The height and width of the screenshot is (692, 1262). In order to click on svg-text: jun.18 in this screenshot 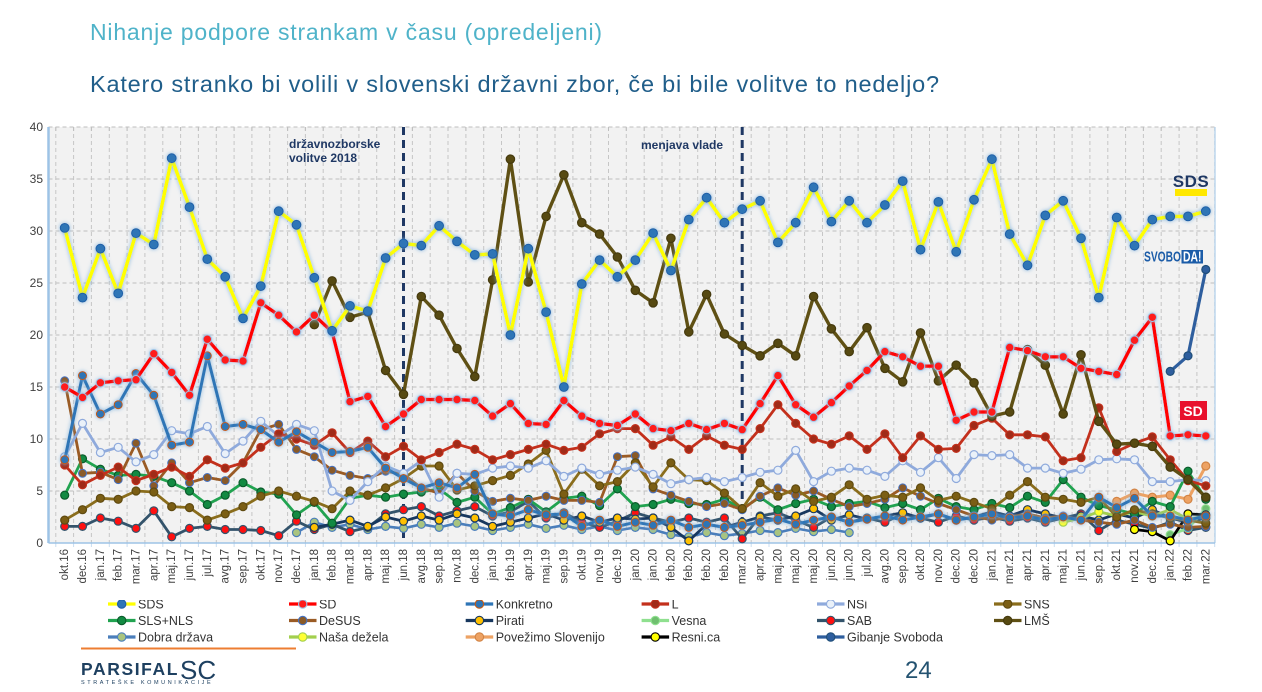, I will do `click(404, 565)`.